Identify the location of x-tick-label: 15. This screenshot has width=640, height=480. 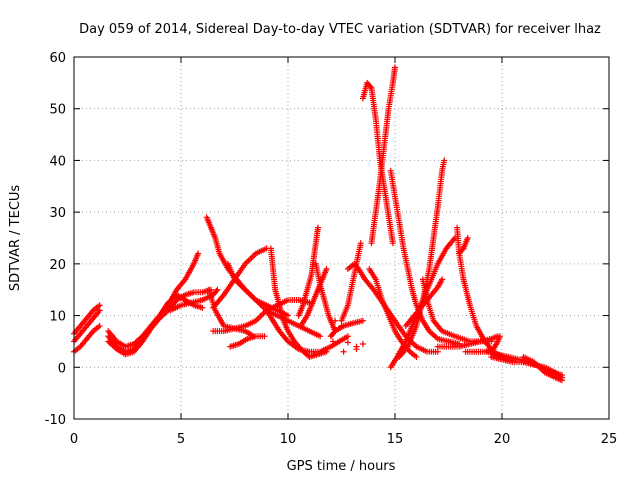
(395, 439).